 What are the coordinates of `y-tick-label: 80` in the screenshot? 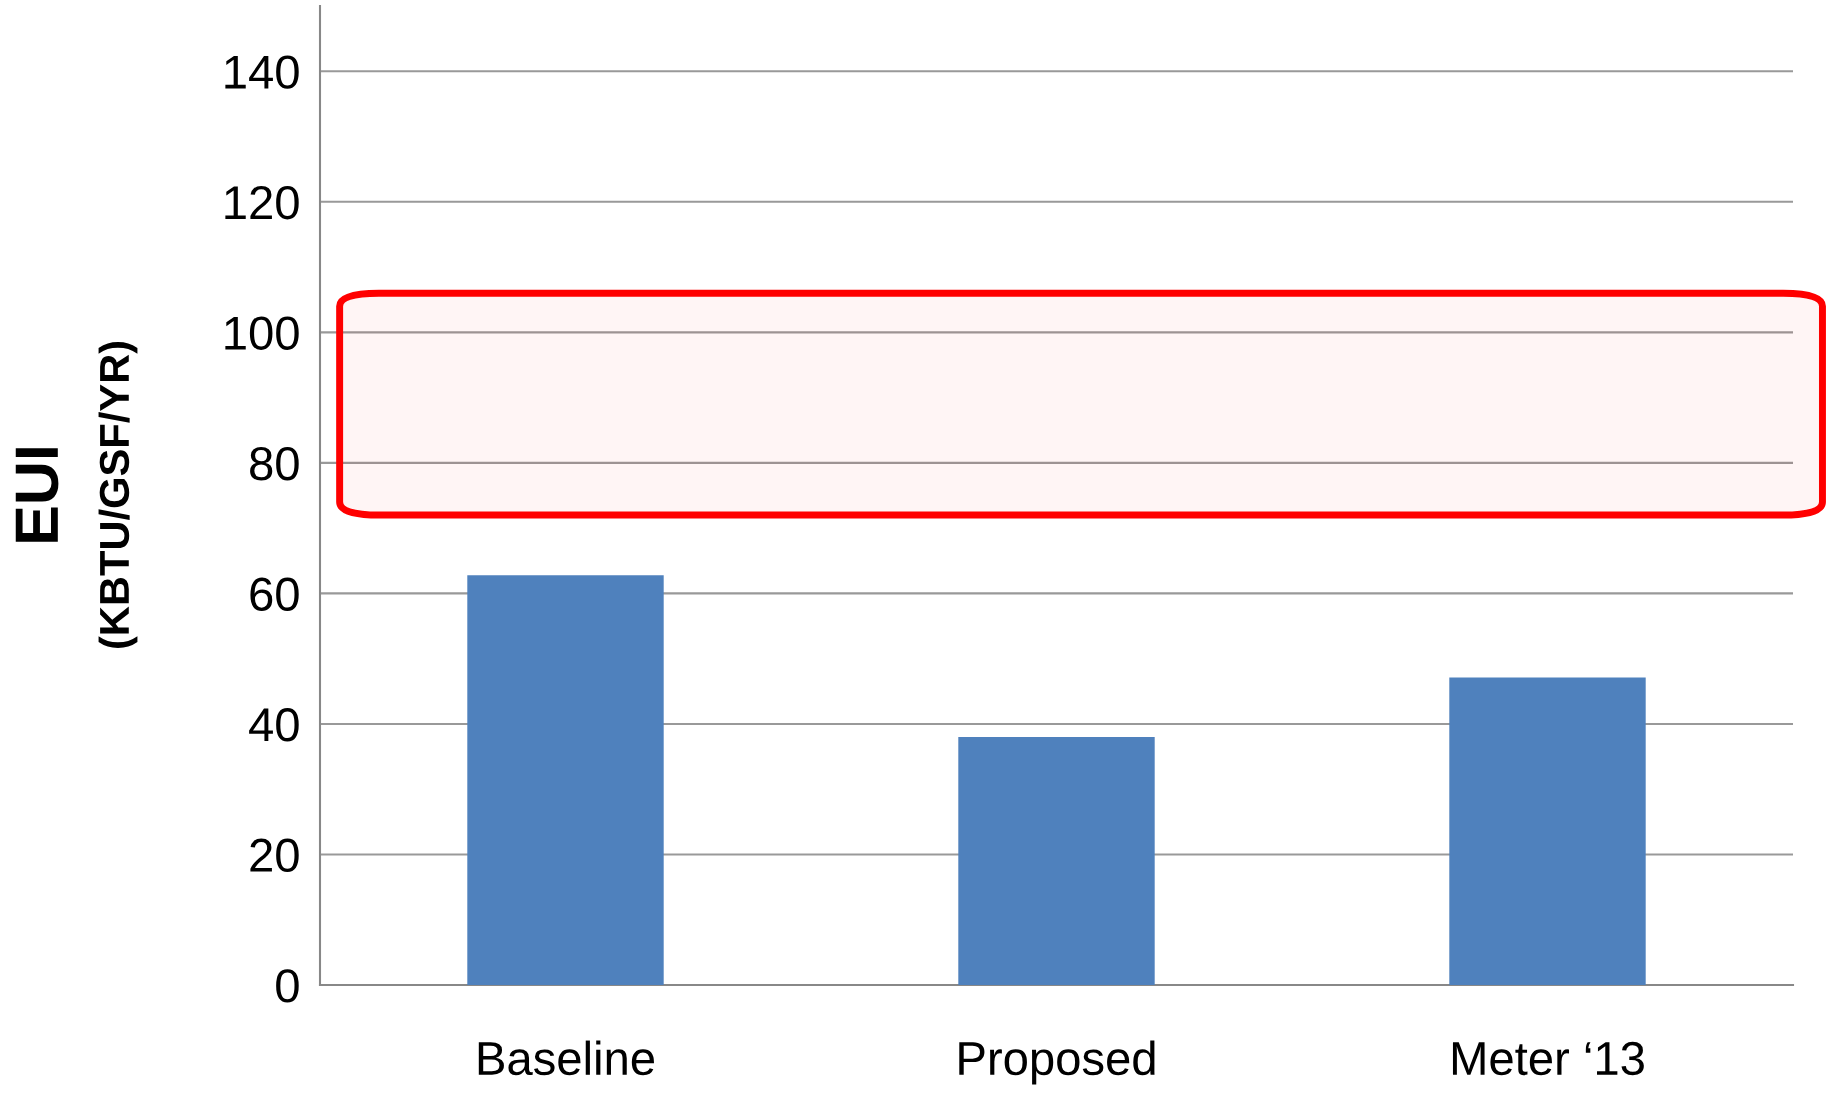 It's located at (274, 464).